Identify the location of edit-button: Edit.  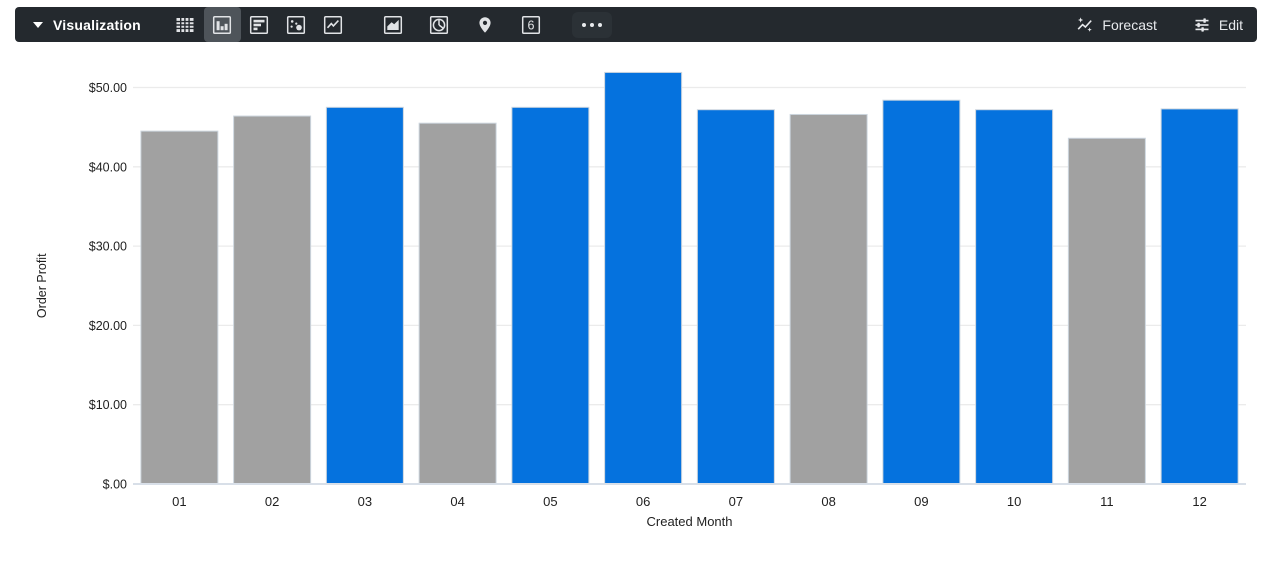
(1218, 25).